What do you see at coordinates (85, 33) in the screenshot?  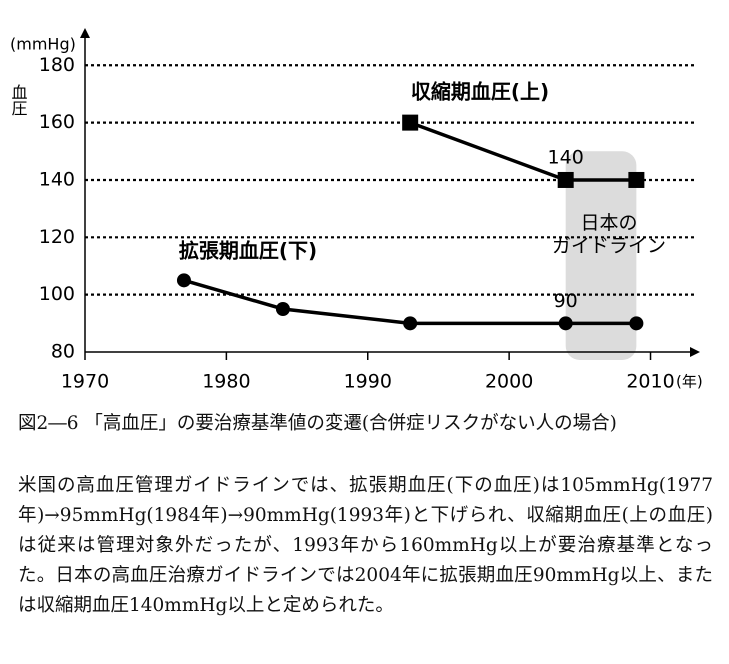 I see `y-axis-arrow` at bounding box center [85, 33].